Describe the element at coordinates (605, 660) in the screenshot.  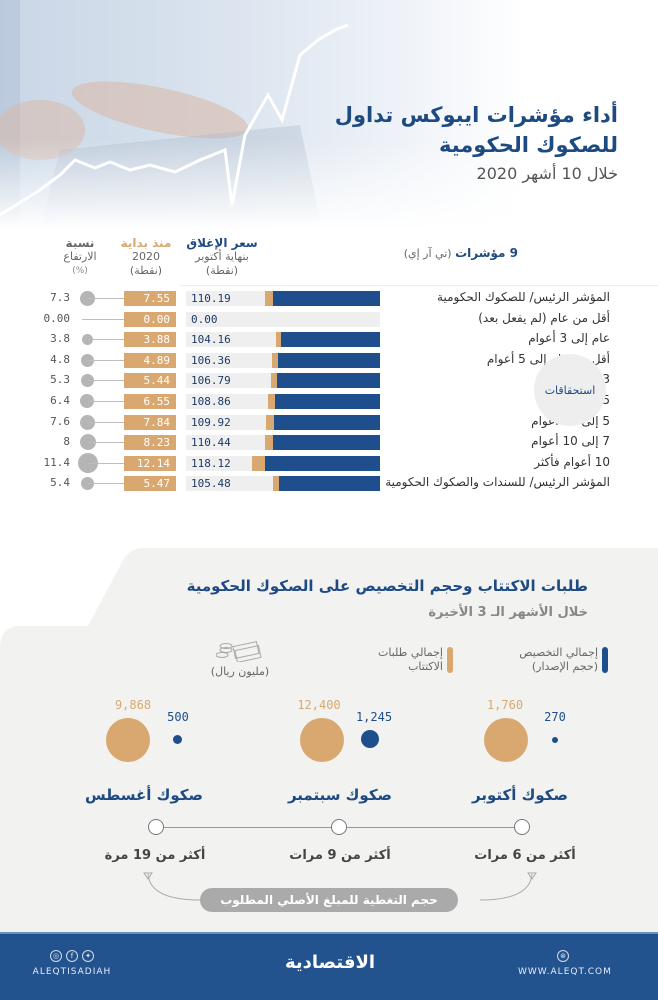
I see `legend-swatch-navy` at that location.